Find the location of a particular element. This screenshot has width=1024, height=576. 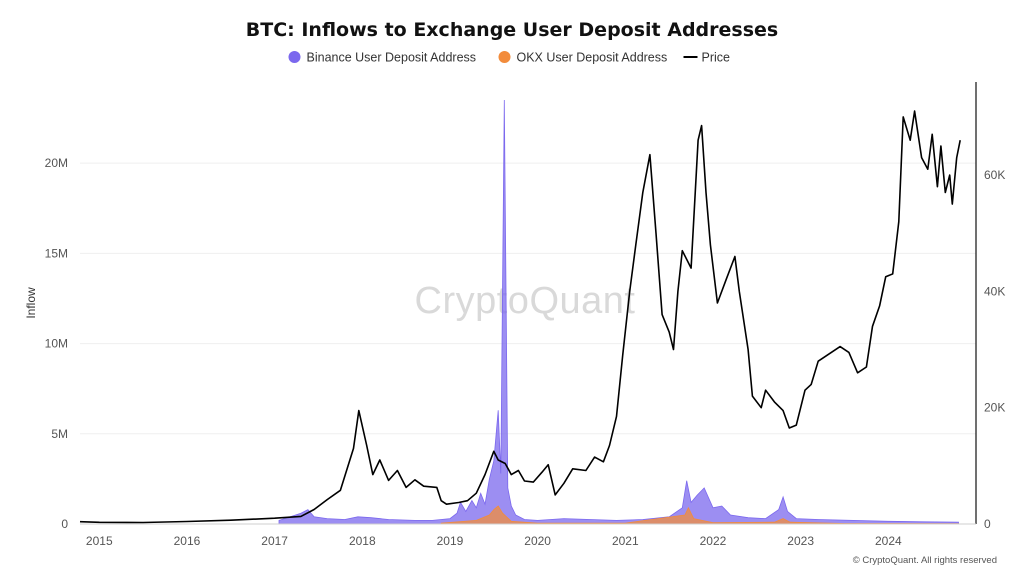

y-tick-label: 15M is located at coordinates (56, 253).